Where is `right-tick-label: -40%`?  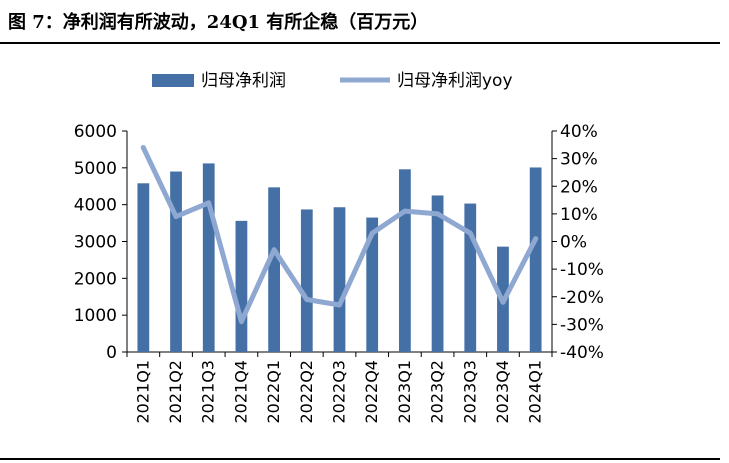 right-tick-label: -40% is located at coordinates (582, 353).